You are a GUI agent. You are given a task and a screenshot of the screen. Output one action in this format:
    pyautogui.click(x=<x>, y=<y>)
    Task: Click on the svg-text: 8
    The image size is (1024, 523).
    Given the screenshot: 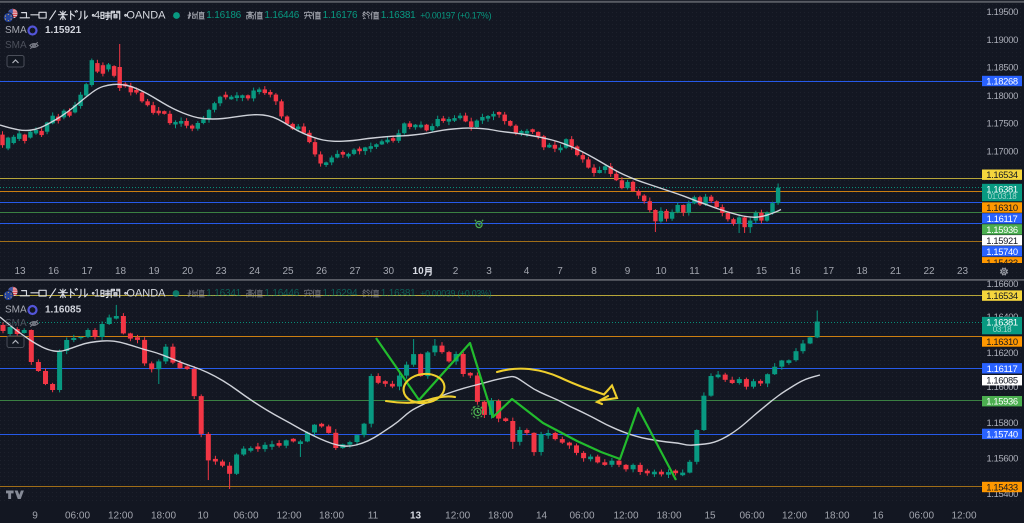 What is the action you would take?
    pyautogui.click(x=594, y=271)
    